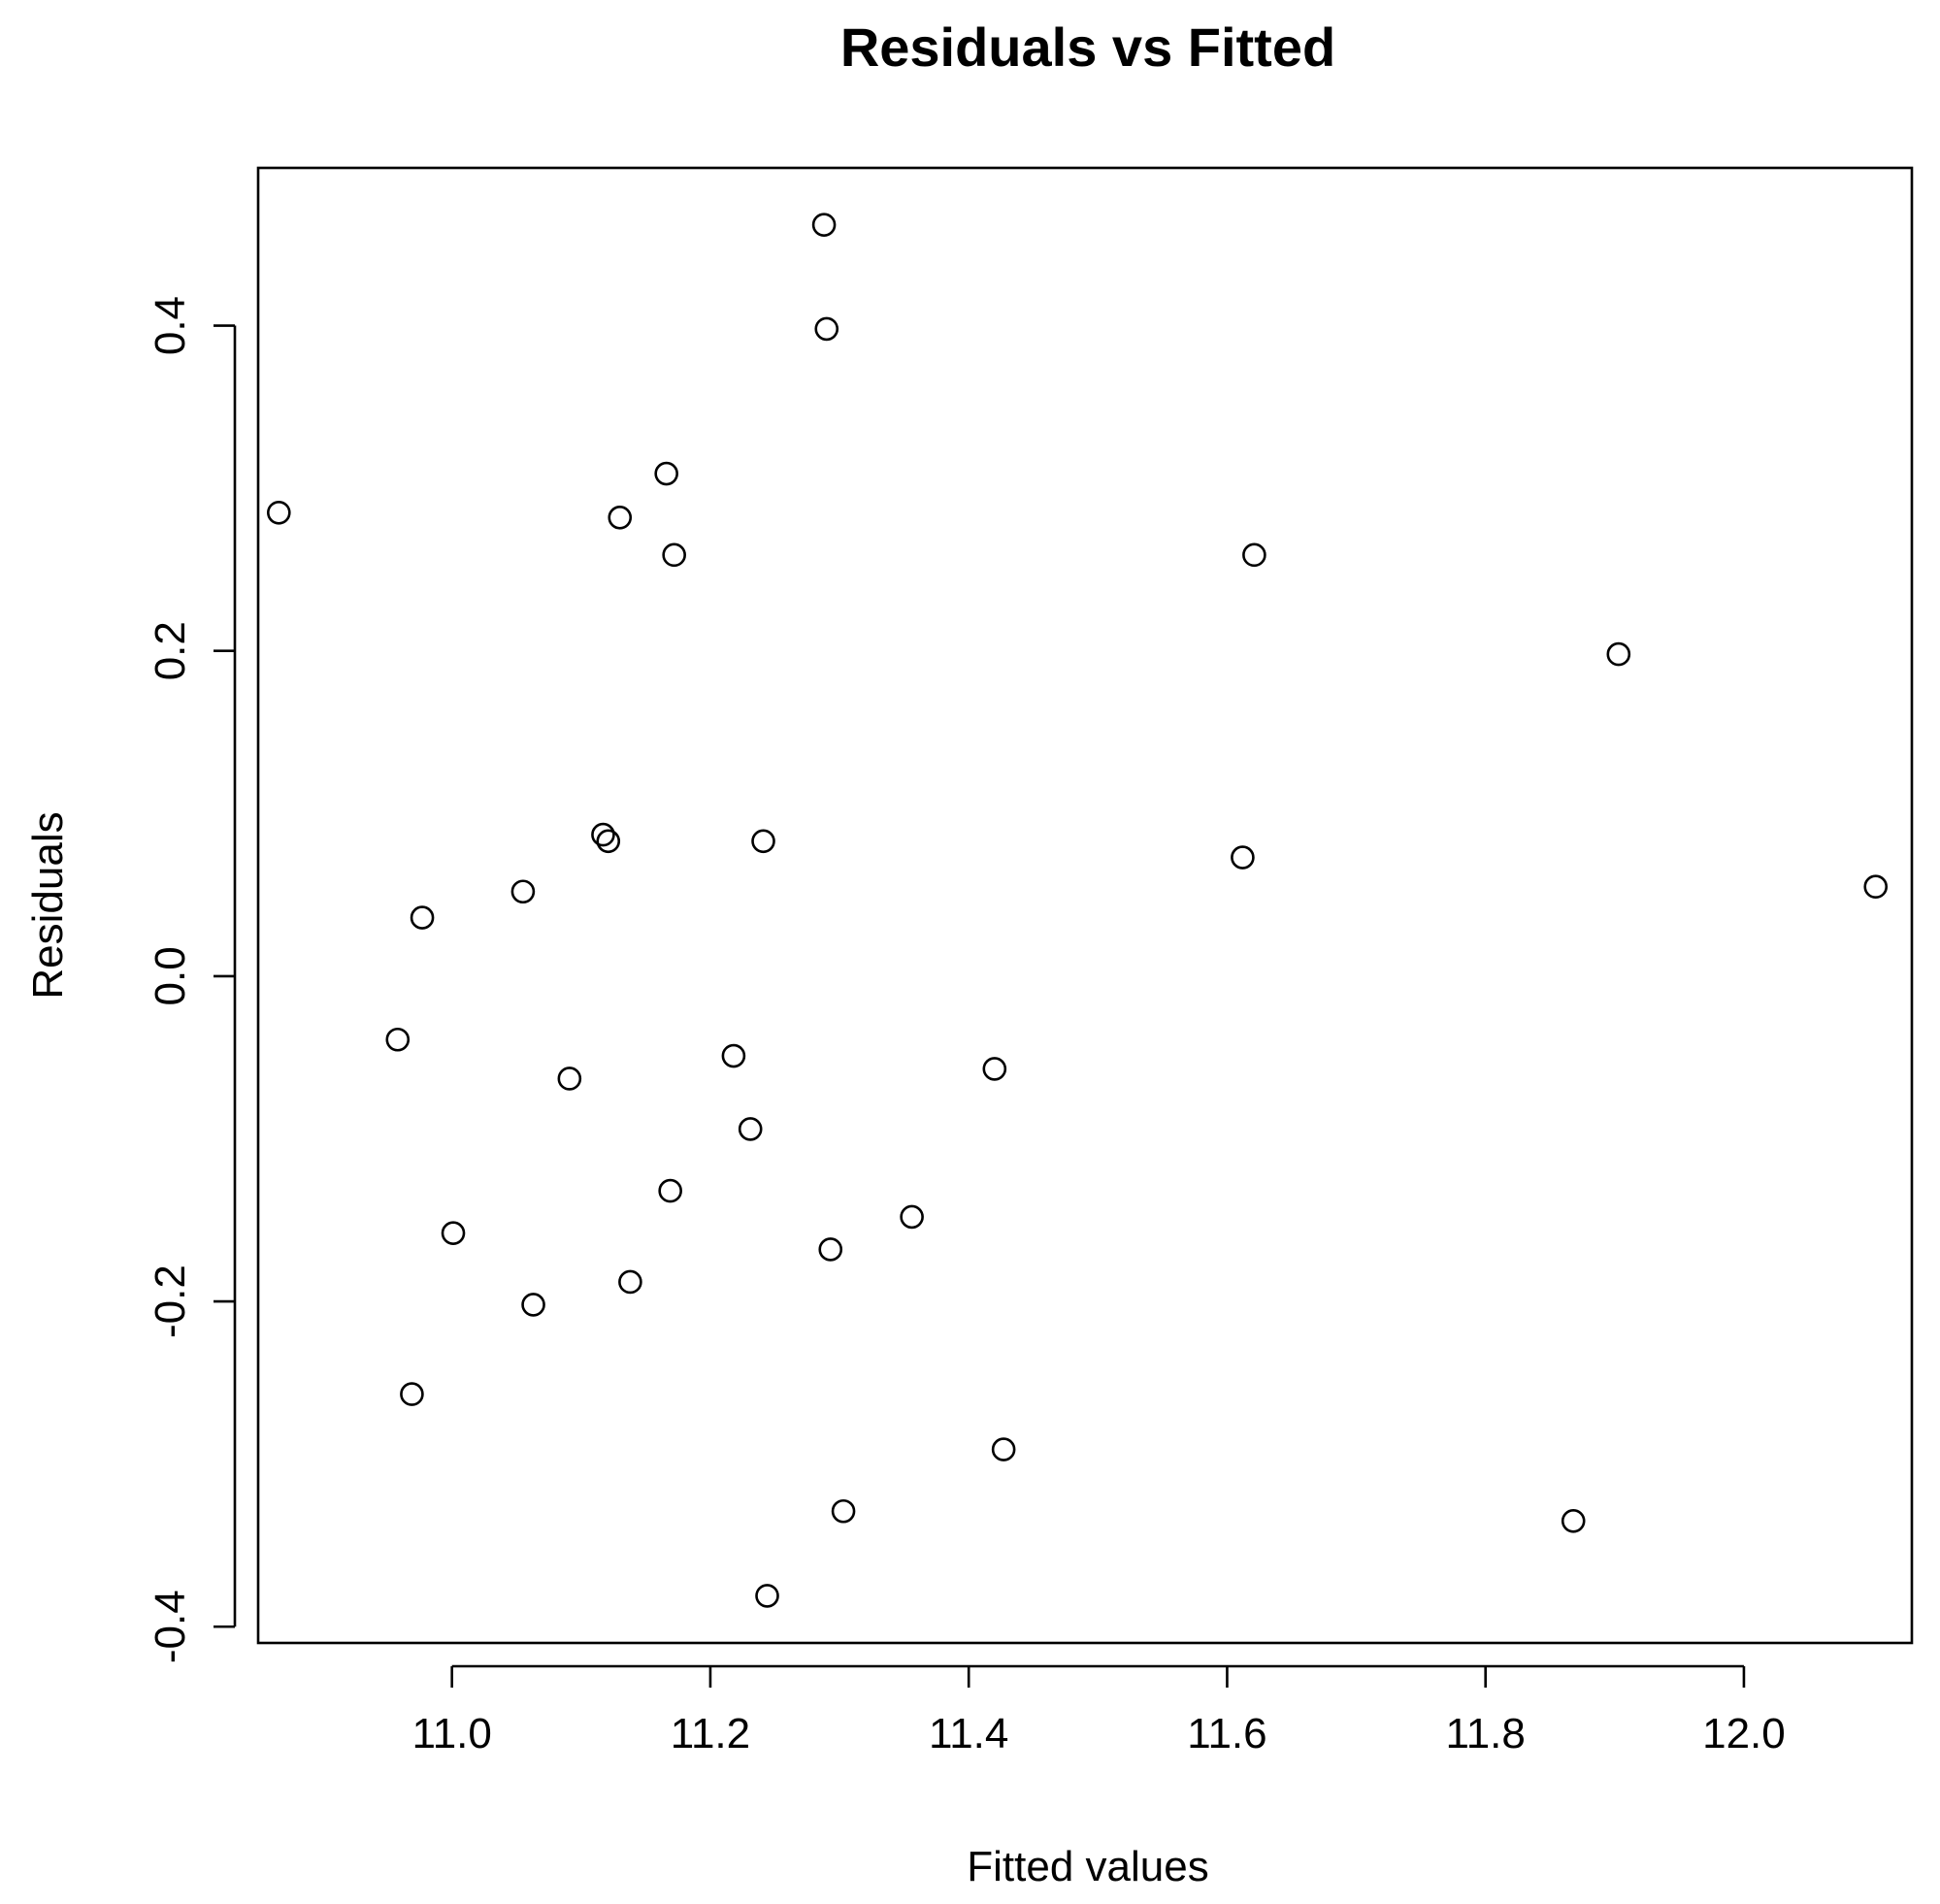 This screenshot has width=1940, height=1904. I want to click on x-tick-label: 11.6, so click(1226, 1733).